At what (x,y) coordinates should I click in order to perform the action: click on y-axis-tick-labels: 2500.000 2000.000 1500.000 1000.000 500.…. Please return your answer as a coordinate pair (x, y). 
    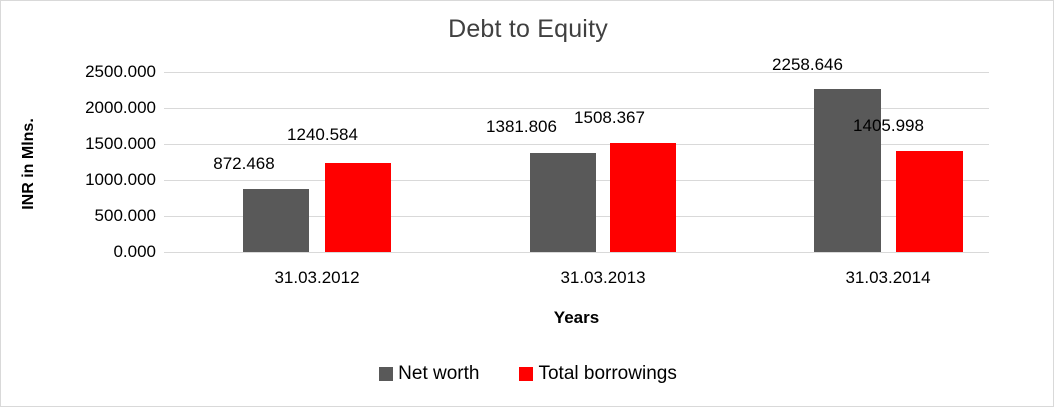
    Looking at the image, I should click on (98, 203).